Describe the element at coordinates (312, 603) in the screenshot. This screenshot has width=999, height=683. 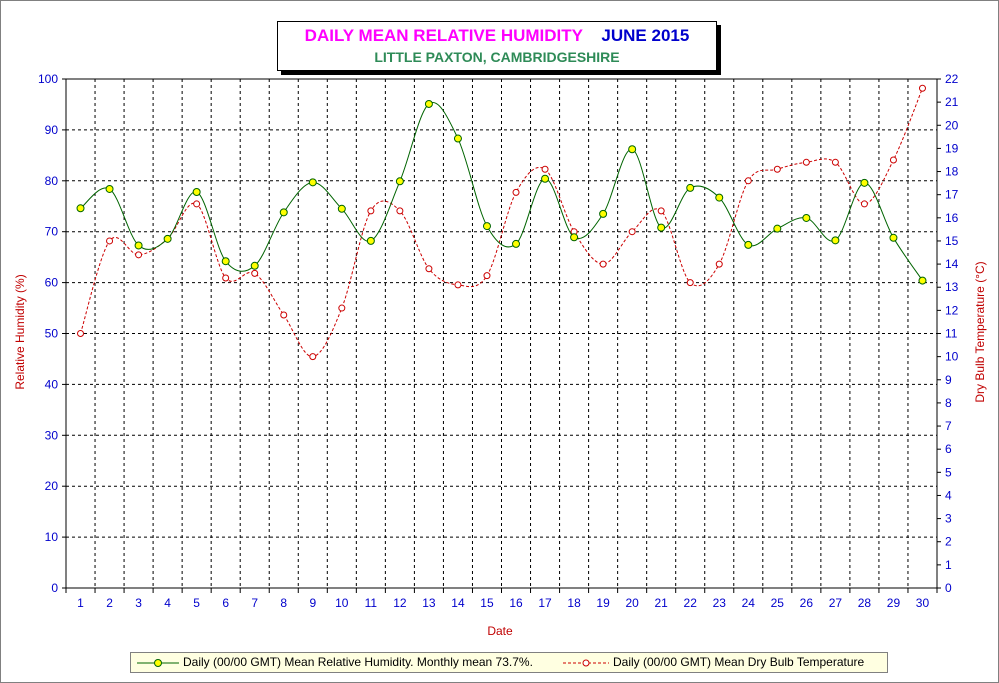
I see `x-tick-label: 9` at that location.